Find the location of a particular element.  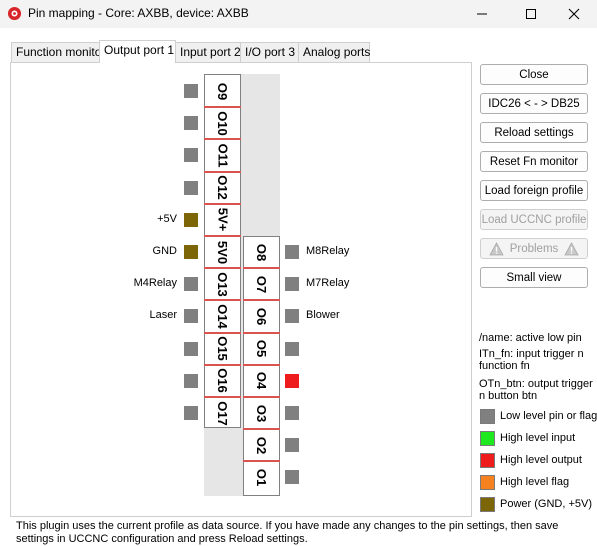

pin-name: O3 is located at coordinates (261, 413).